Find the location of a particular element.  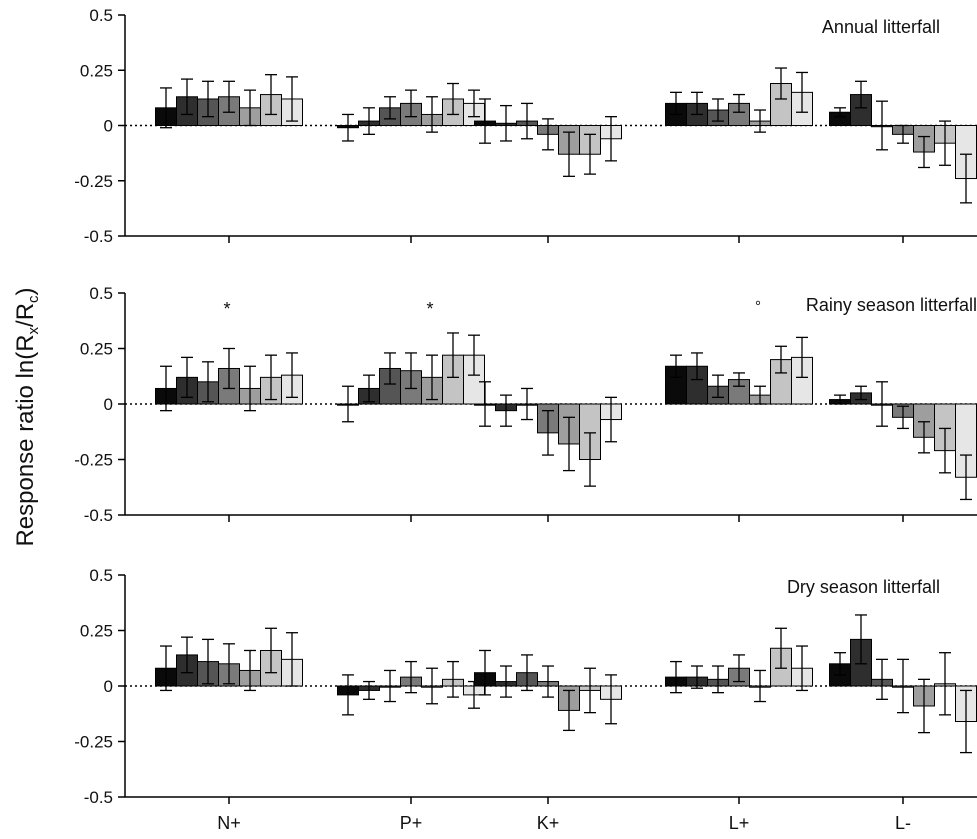

y-axis-title-svg: Response ratio ln(Rx/Rc) is located at coordinates (27, 416).